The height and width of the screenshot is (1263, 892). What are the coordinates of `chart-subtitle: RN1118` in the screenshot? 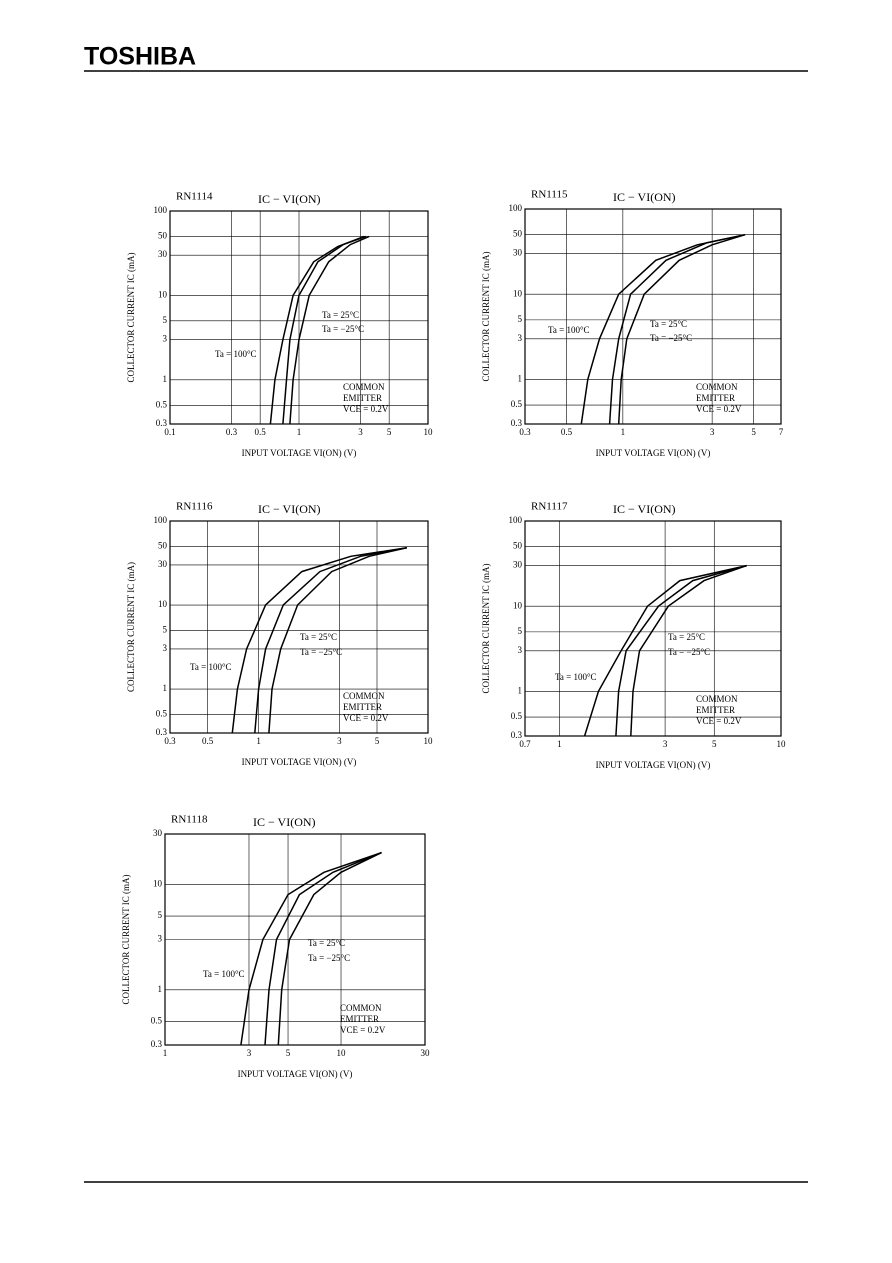 It's located at (189, 820).